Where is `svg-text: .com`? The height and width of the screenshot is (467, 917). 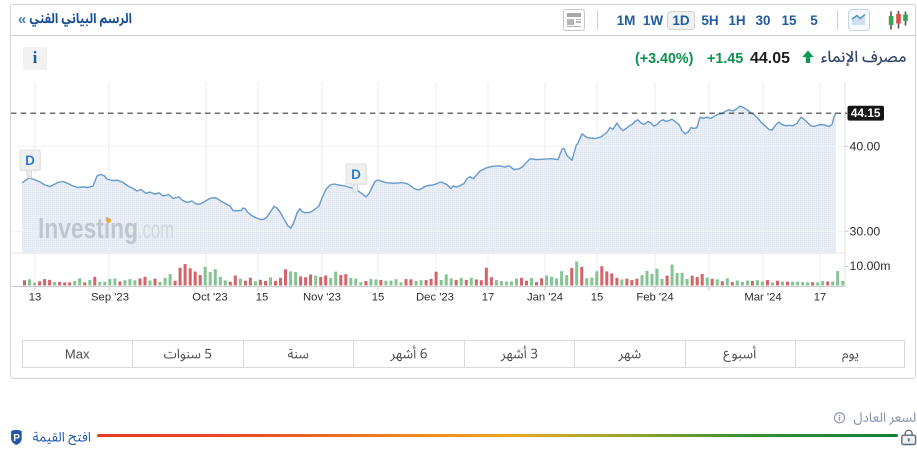 svg-text: .com is located at coordinates (156, 230).